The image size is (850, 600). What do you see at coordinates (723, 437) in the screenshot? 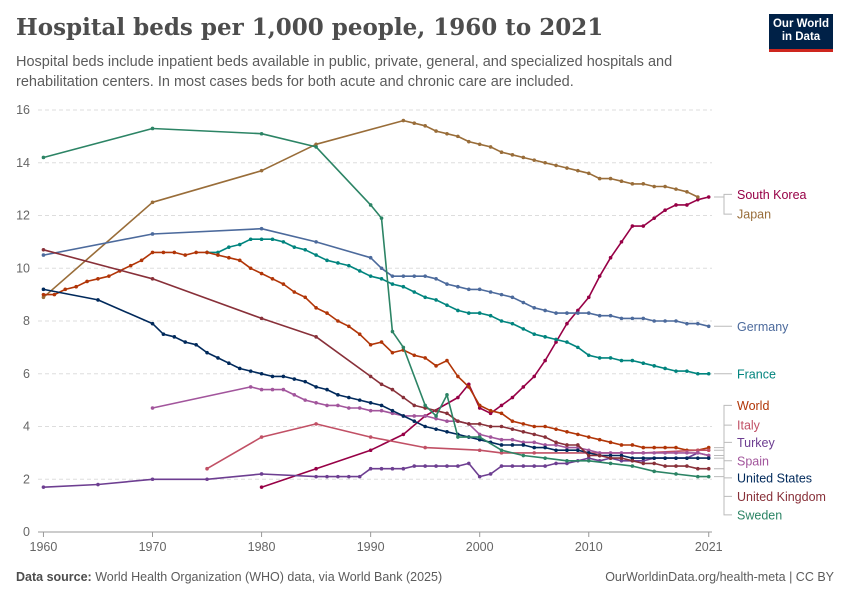
I see `label-connector-italy` at bounding box center [723, 437].